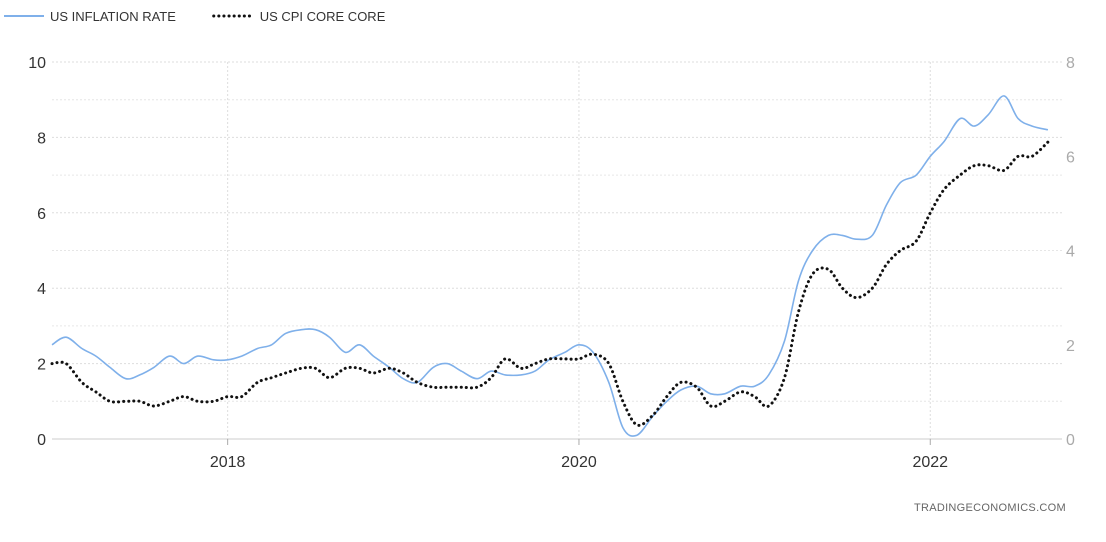  Describe the element at coordinates (1070, 252) in the screenshot. I see `y-right-tick-label: 4` at that location.